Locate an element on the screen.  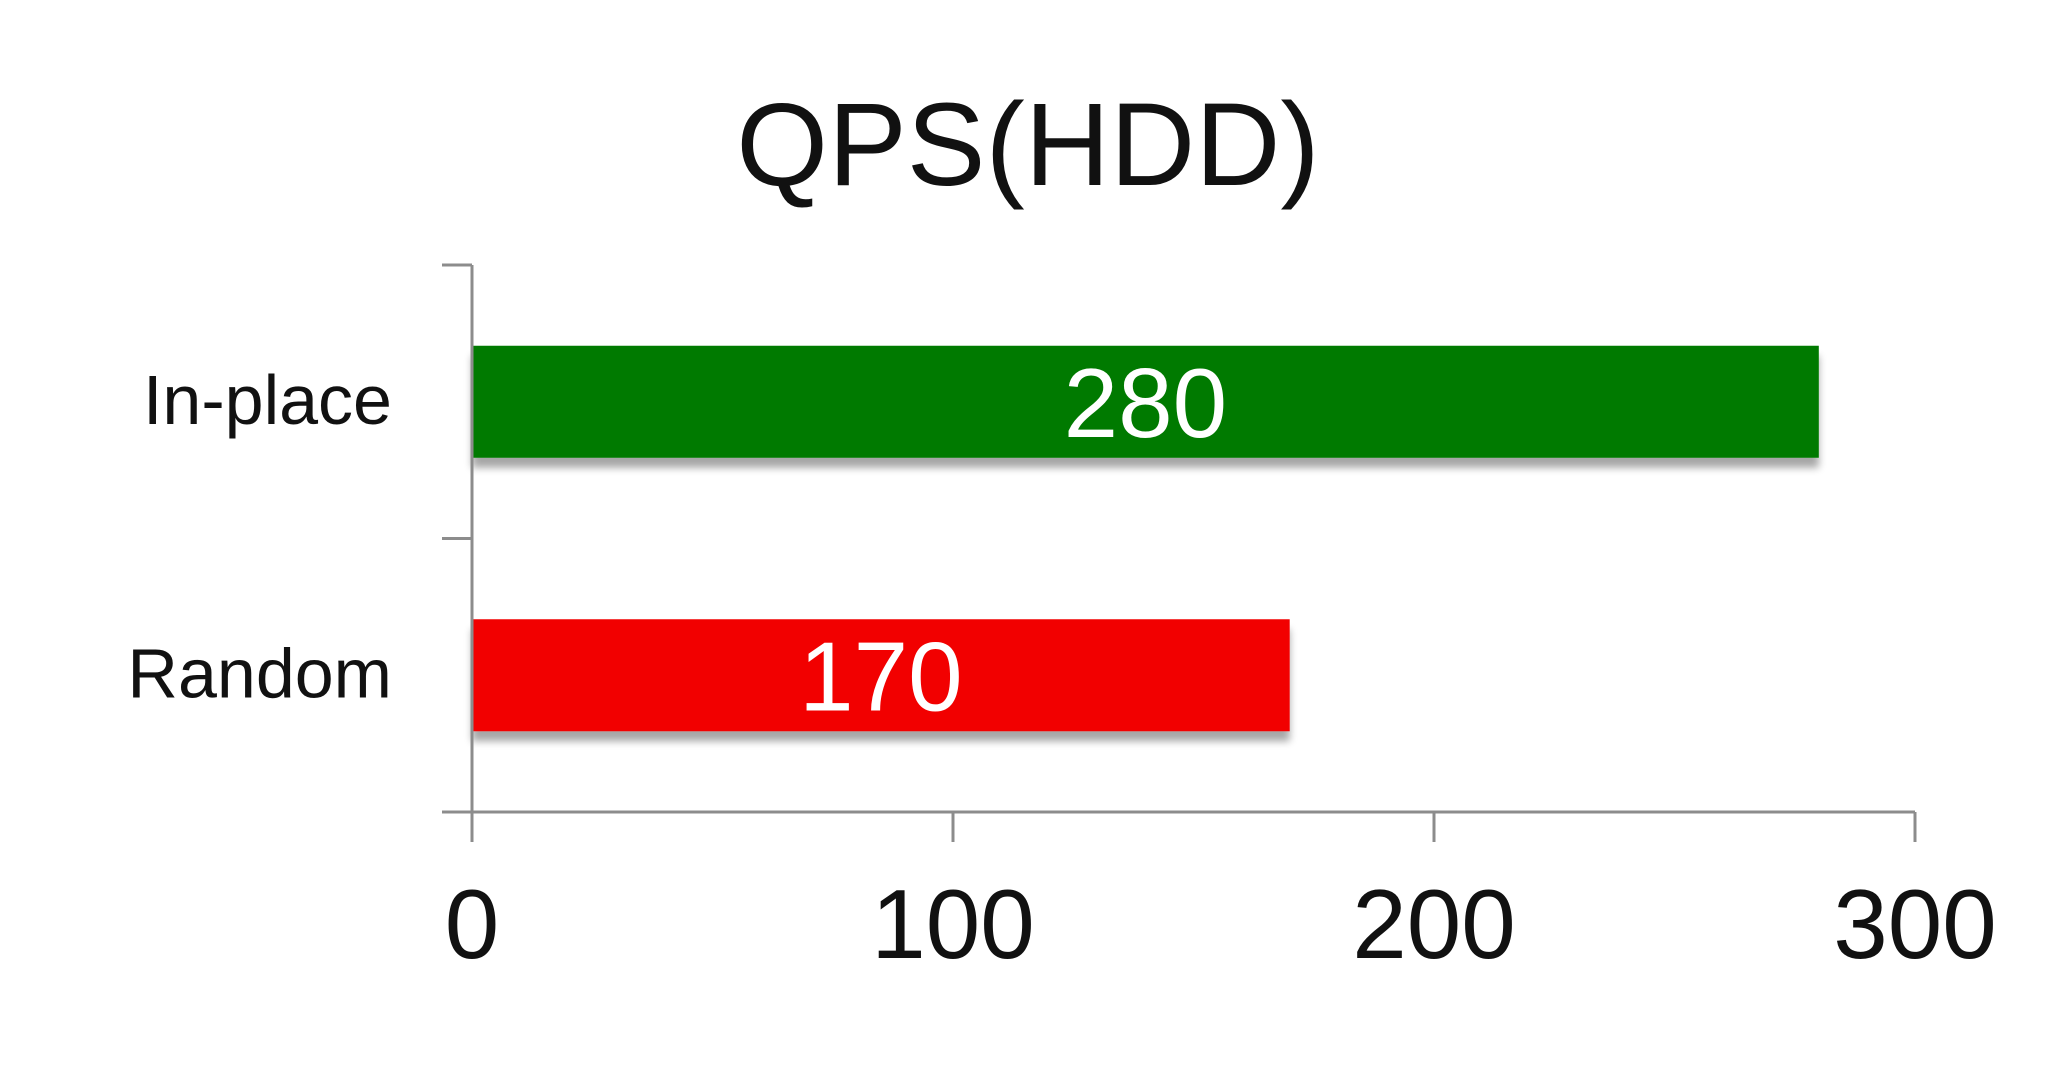
chart-title: QPS(HDD) is located at coordinates (1027, 145).